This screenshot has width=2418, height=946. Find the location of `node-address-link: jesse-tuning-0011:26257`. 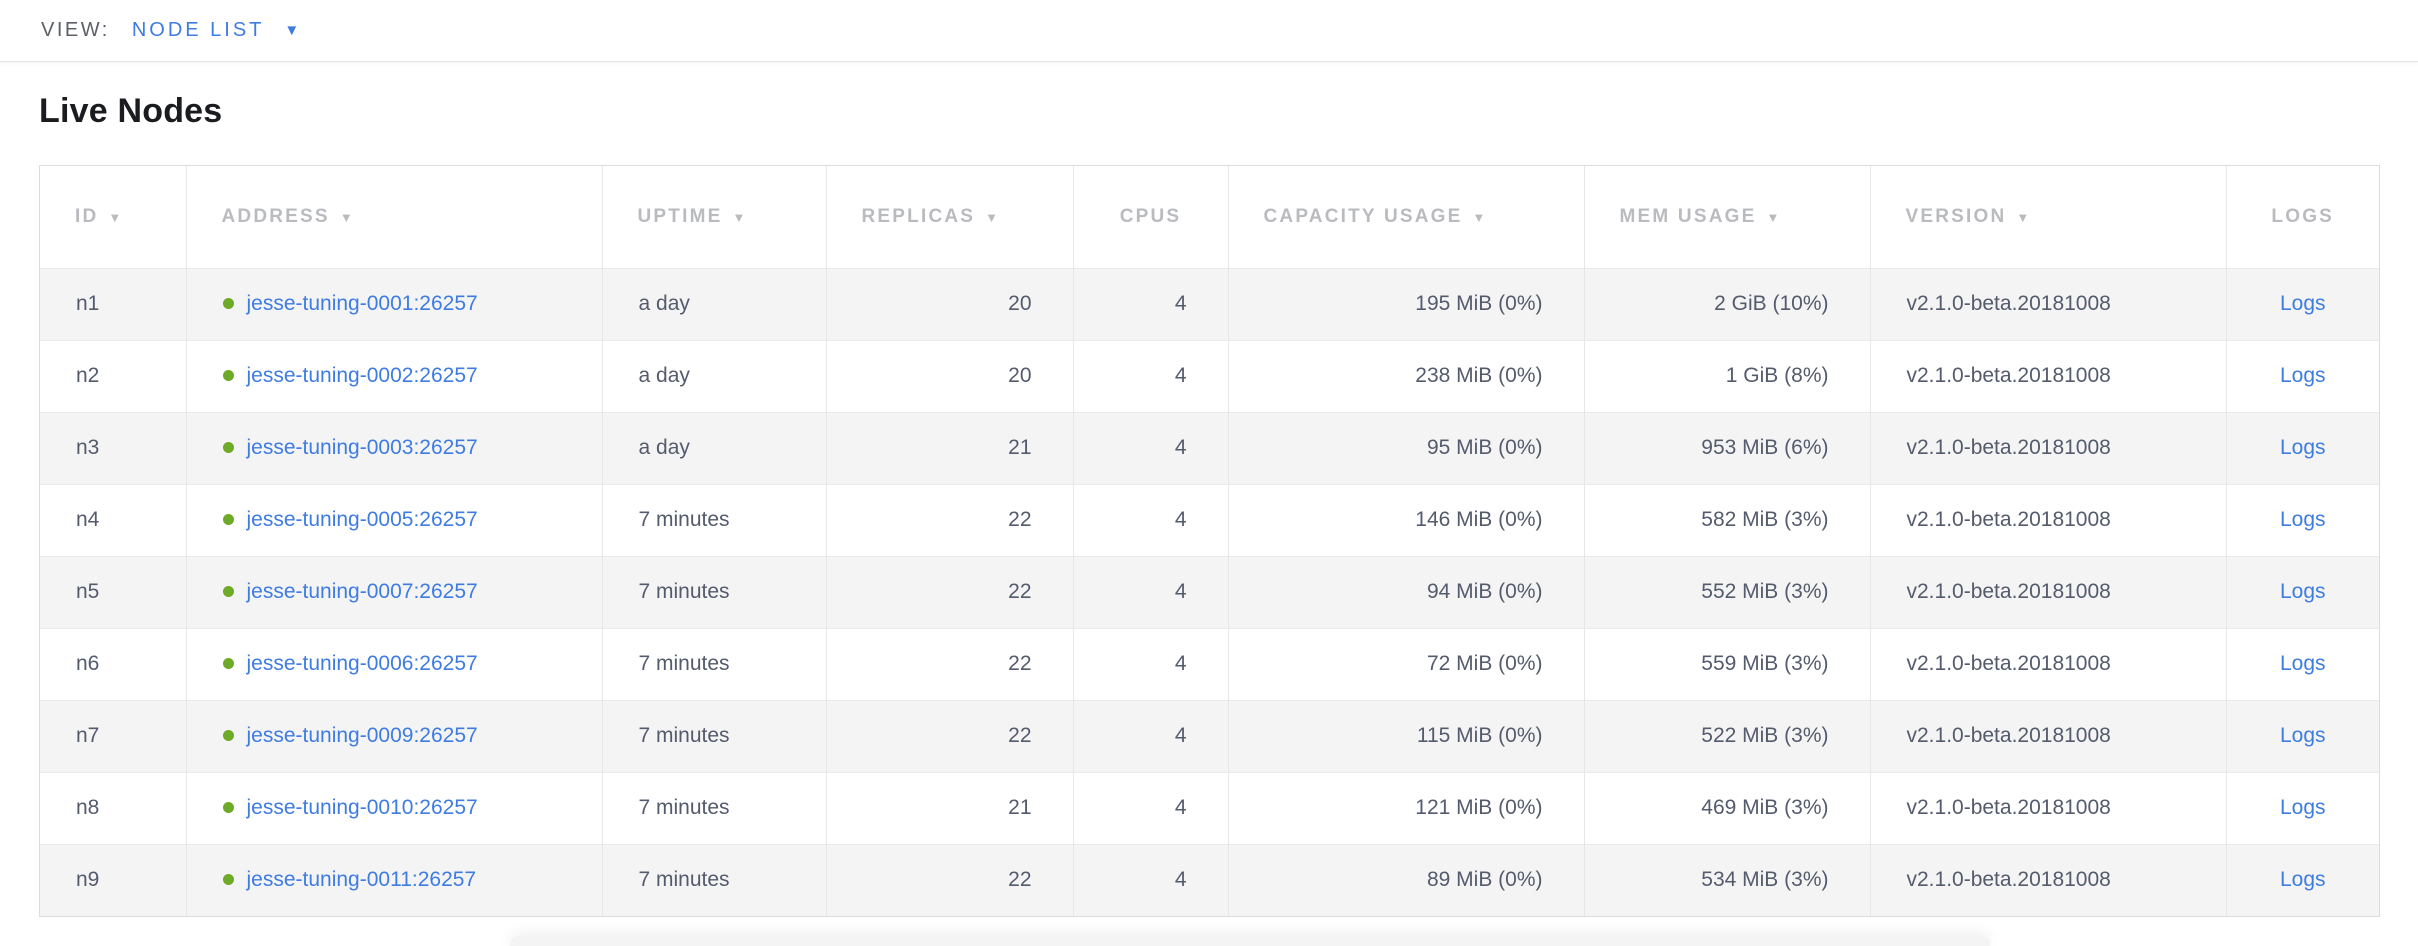

node-address-link: jesse-tuning-0011:26257 is located at coordinates (361, 880).